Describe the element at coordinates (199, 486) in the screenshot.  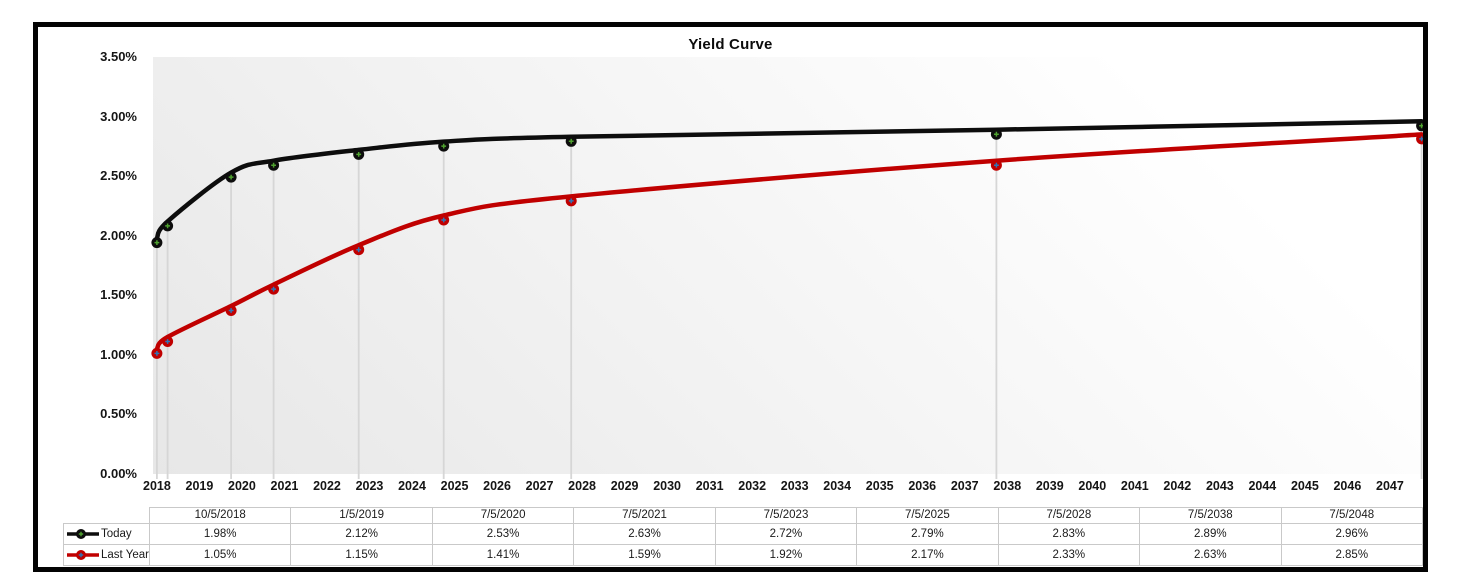
I see `x-axis-label: 2019` at that location.